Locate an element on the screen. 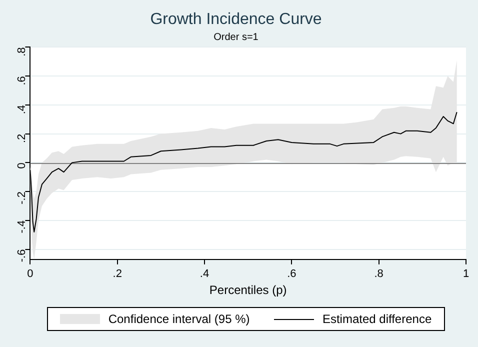 The height and width of the screenshot is (347, 478). x-tick-label: .6 is located at coordinates (291, 274).